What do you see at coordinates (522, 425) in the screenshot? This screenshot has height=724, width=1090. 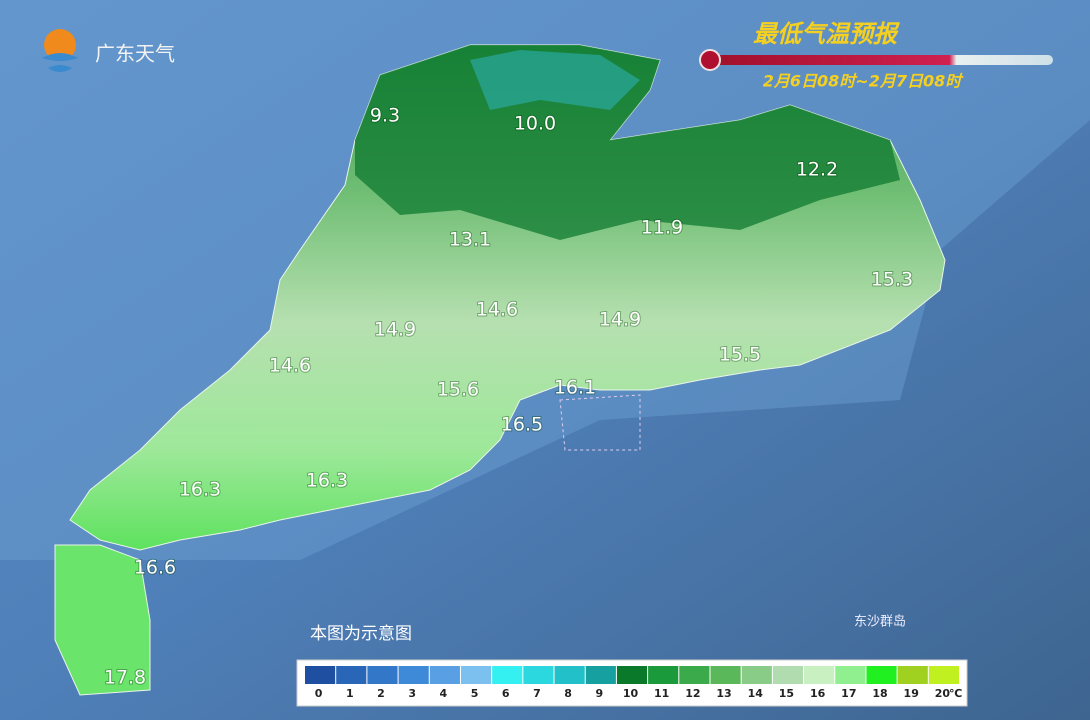 I see `temperature-label: 16.5` at bounding box center [522, 425].